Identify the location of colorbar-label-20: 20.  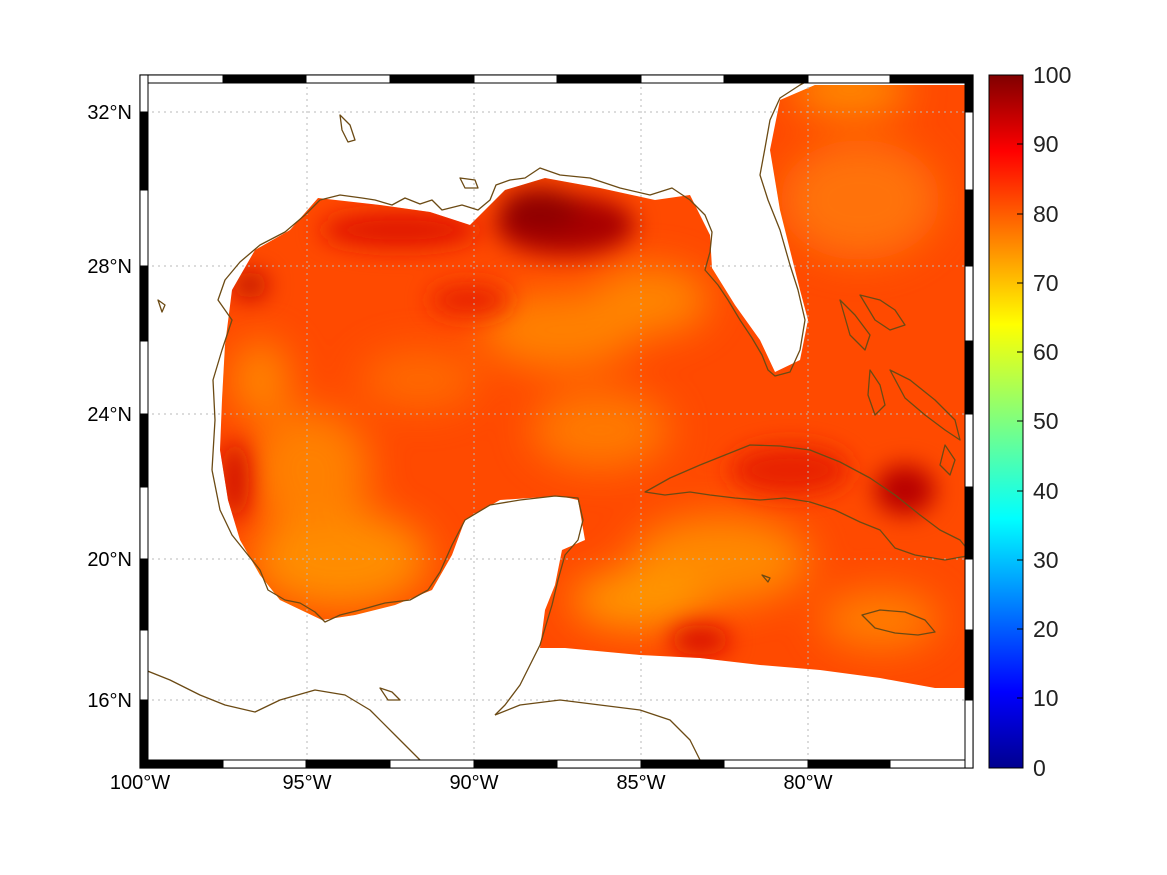
(1046, 629).